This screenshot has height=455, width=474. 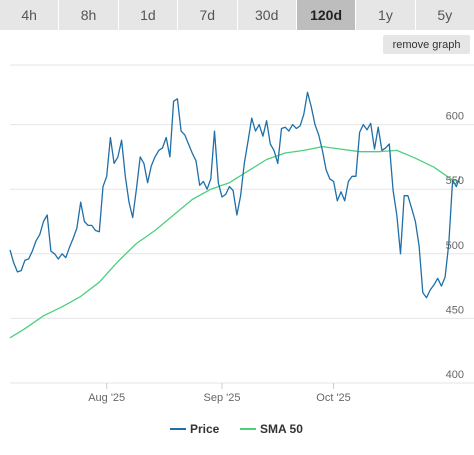 I want to click on time-range-tabs: 4h 8h 1d 7d 30d 120d 1y 5y, so click(x=237, y=15).